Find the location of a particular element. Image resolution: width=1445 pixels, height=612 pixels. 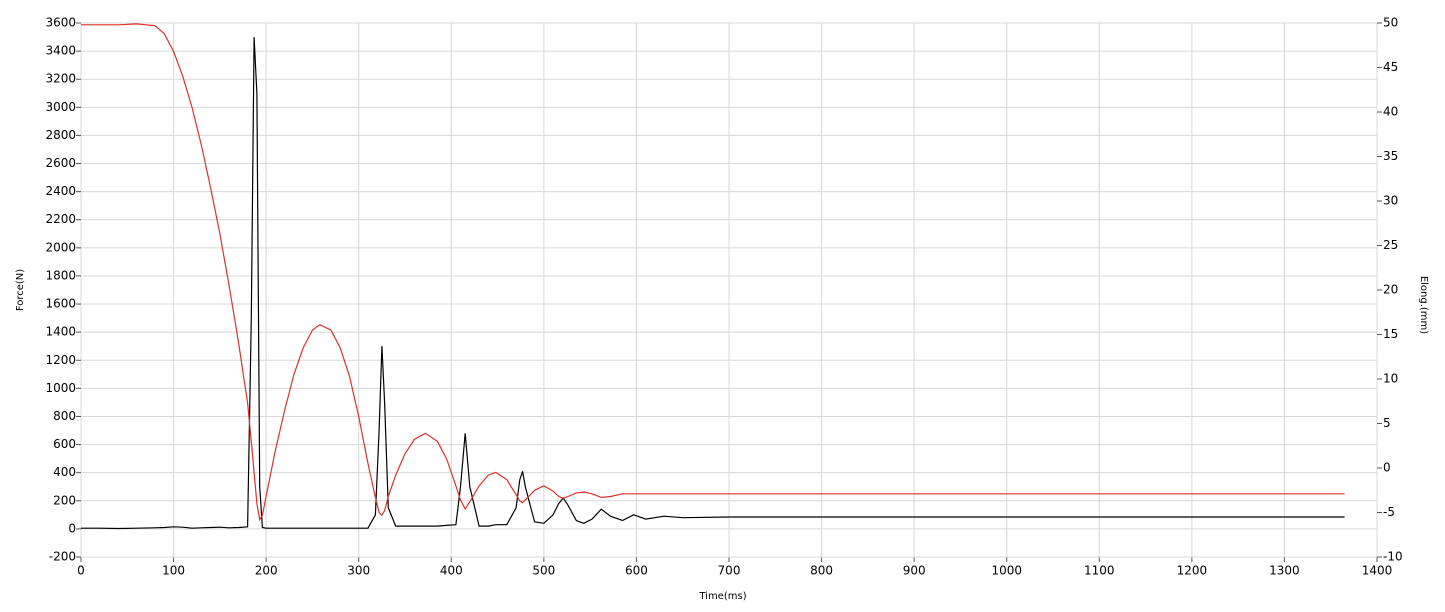

y2-tick-label: 20 is located at coordinates (1390, 290).